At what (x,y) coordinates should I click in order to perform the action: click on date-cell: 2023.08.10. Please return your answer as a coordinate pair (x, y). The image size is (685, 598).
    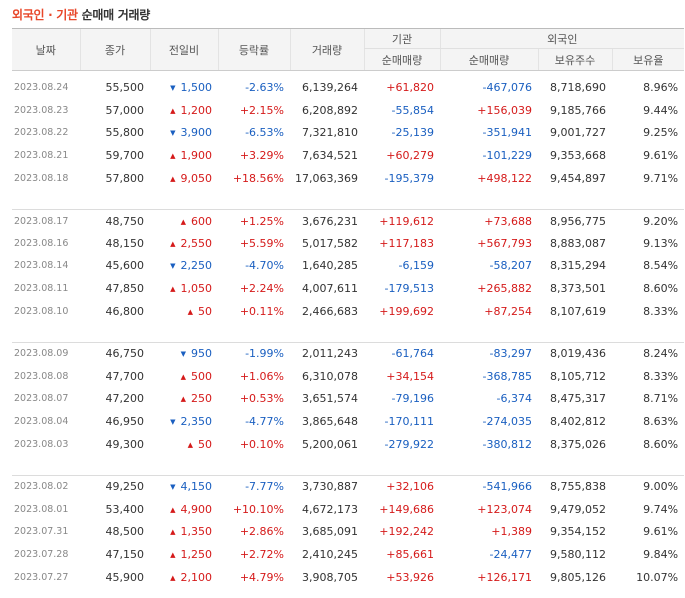
    Looking at the image, I should click on (41, 311).